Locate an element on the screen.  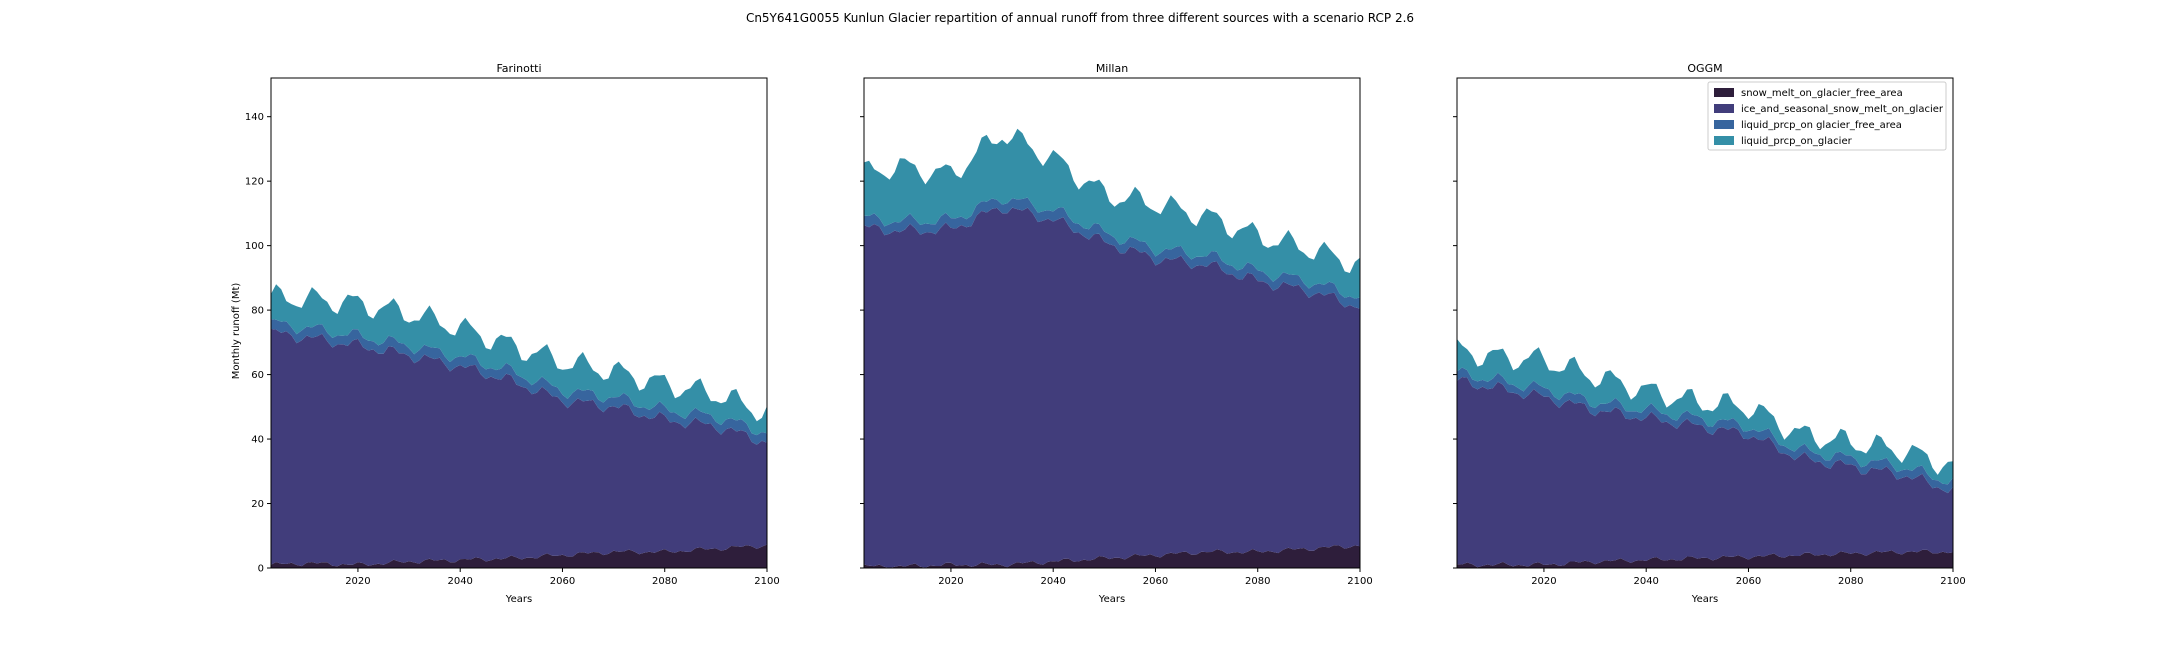
xlabel-farinotti: Years is located at coordinates (518, 599).